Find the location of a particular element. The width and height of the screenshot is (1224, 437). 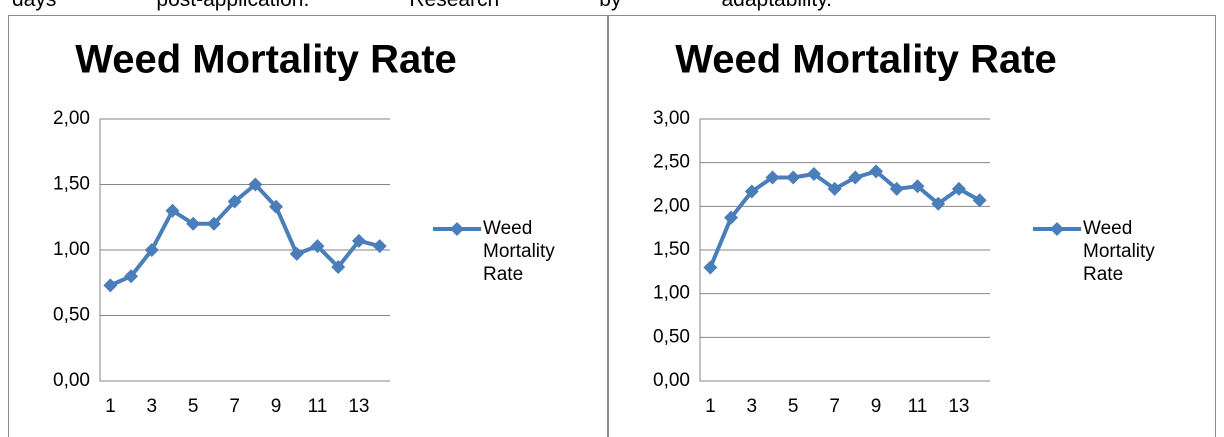

y-tick-label: 3,00 is located at coordinates (671, 118).